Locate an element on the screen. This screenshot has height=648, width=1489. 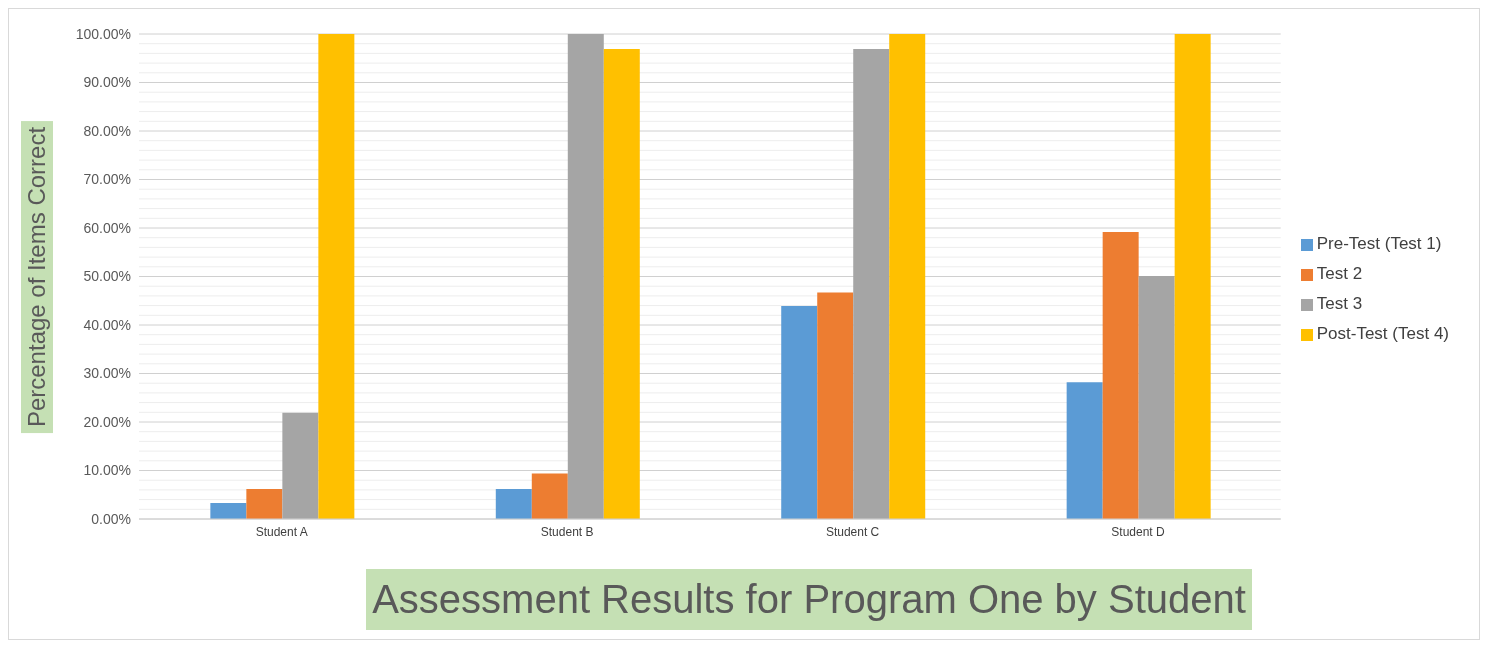
y-tick-label: 80.00% is located at coordinates (107, 130).